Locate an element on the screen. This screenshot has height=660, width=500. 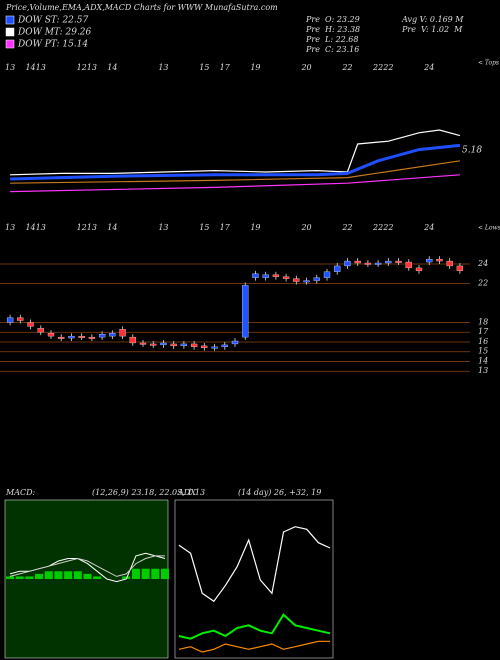
stat: Pre C: 23.16 is located at coordinates (332, 49).